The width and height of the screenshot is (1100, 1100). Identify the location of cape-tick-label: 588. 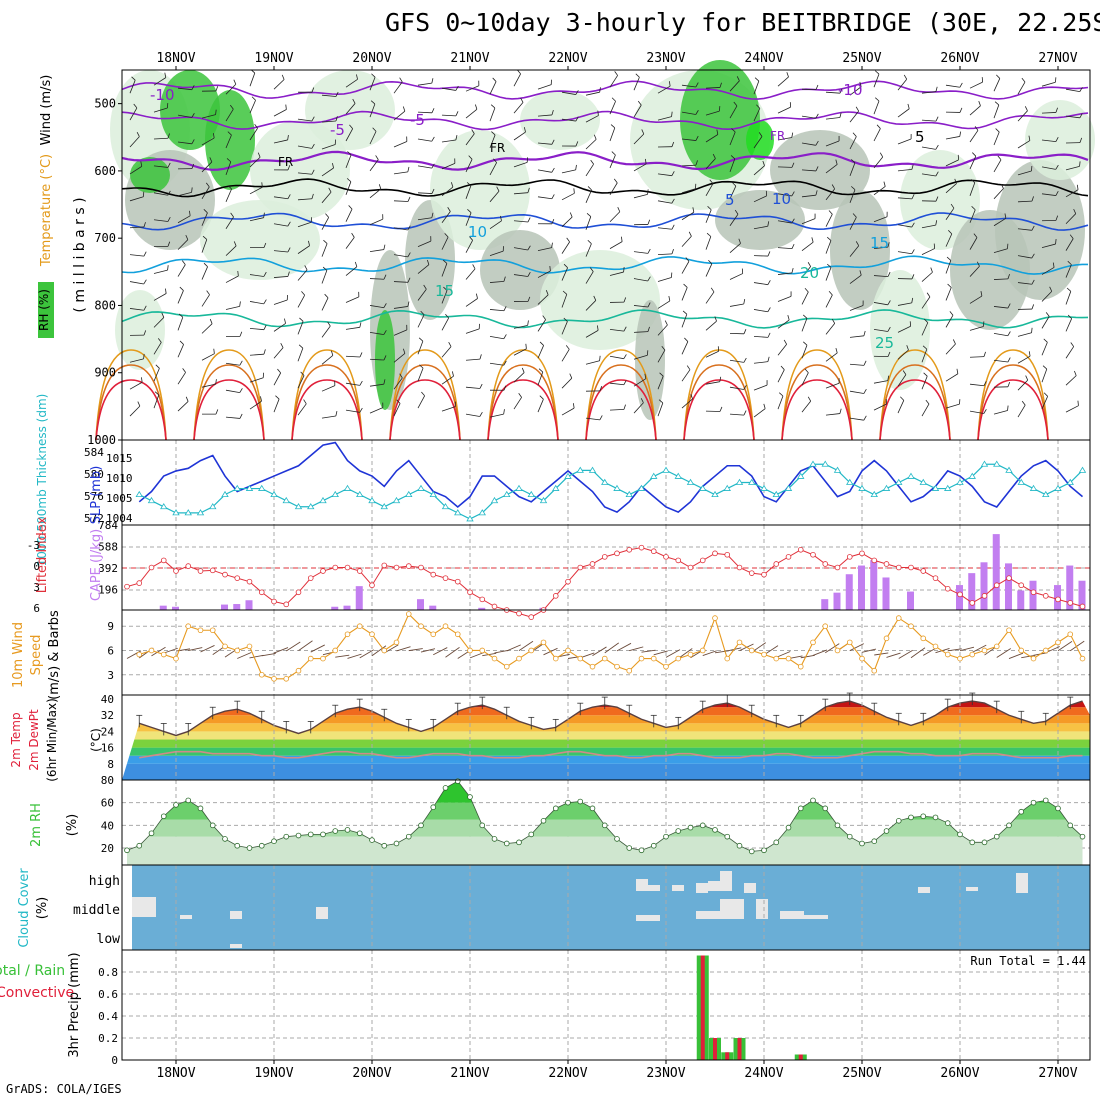
(108, 547).